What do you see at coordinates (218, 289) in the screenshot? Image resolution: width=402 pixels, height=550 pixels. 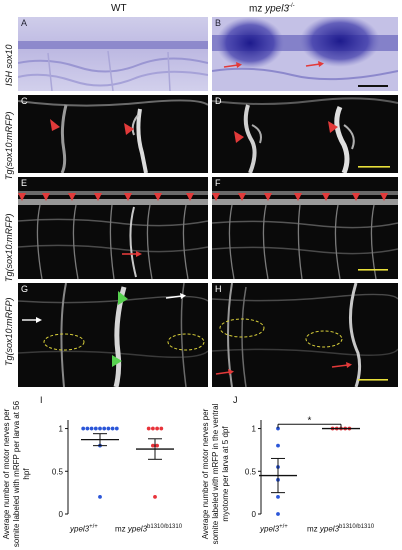 I see `panel-label-h: H` at bounding box center [218, 289].